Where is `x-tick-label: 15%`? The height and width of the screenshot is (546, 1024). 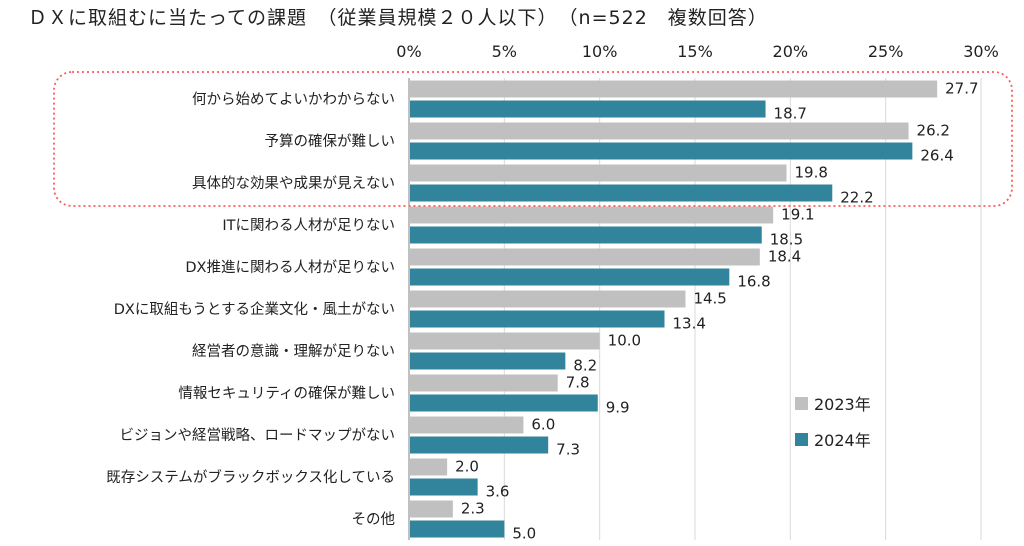
x-tick-label: 15% is located at coordinates (695, 51).